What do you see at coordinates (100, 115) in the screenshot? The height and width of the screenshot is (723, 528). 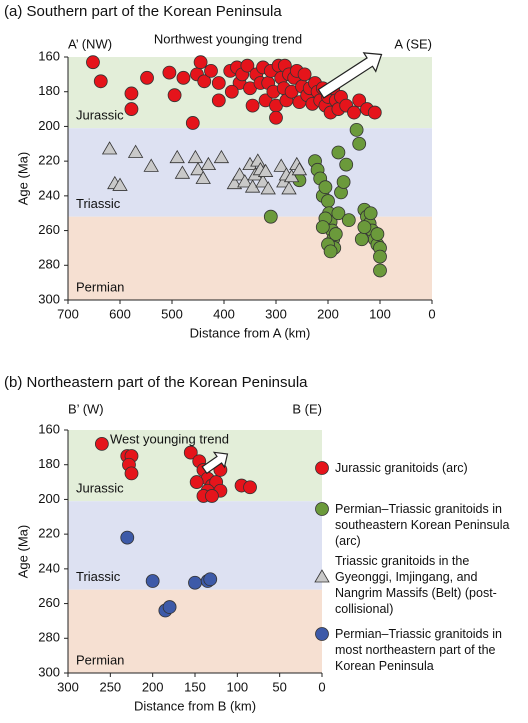 I see `period-label: Jurassic` at bounding box center [100, 115].